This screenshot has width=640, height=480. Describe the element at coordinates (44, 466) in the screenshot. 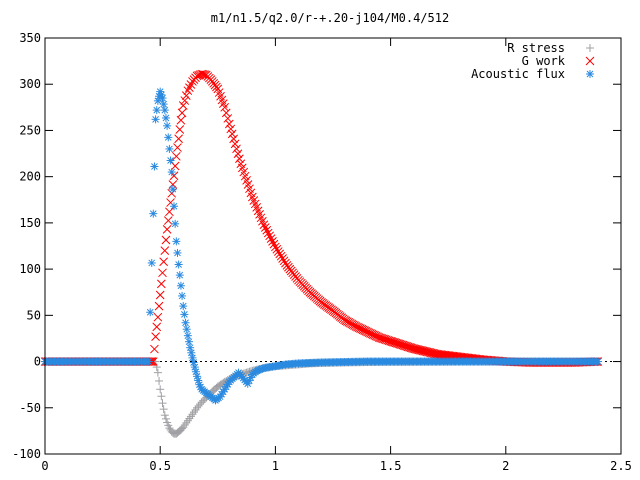

I see `x-tick-label: 0` at that location.